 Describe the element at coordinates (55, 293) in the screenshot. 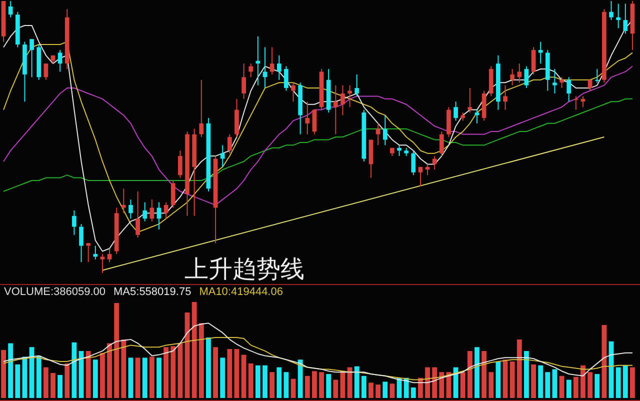

I see `chart-title: VOLUME:386059.00` at that location.